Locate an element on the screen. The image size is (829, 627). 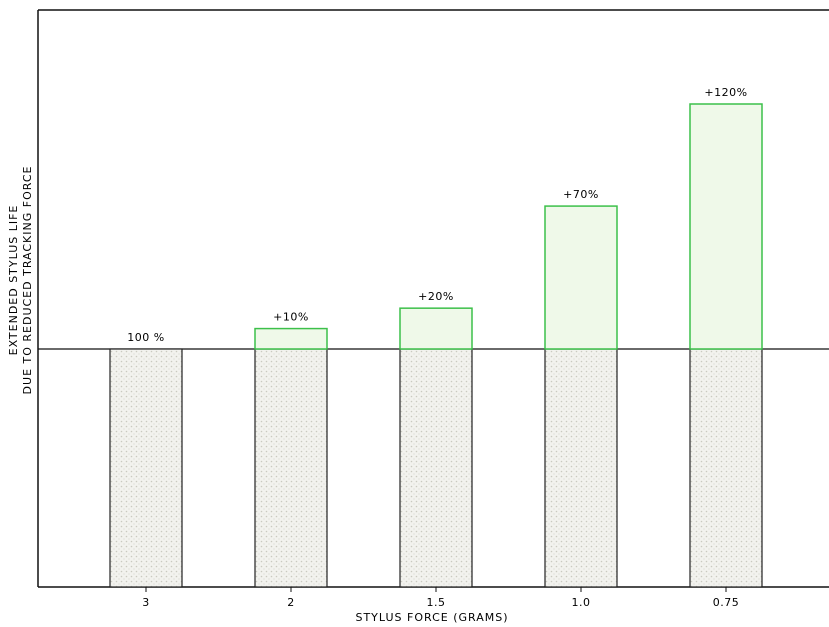
y-axis-title-line-1: EXTENDED STYLUS LIFE is located at coordinates (13, 280).